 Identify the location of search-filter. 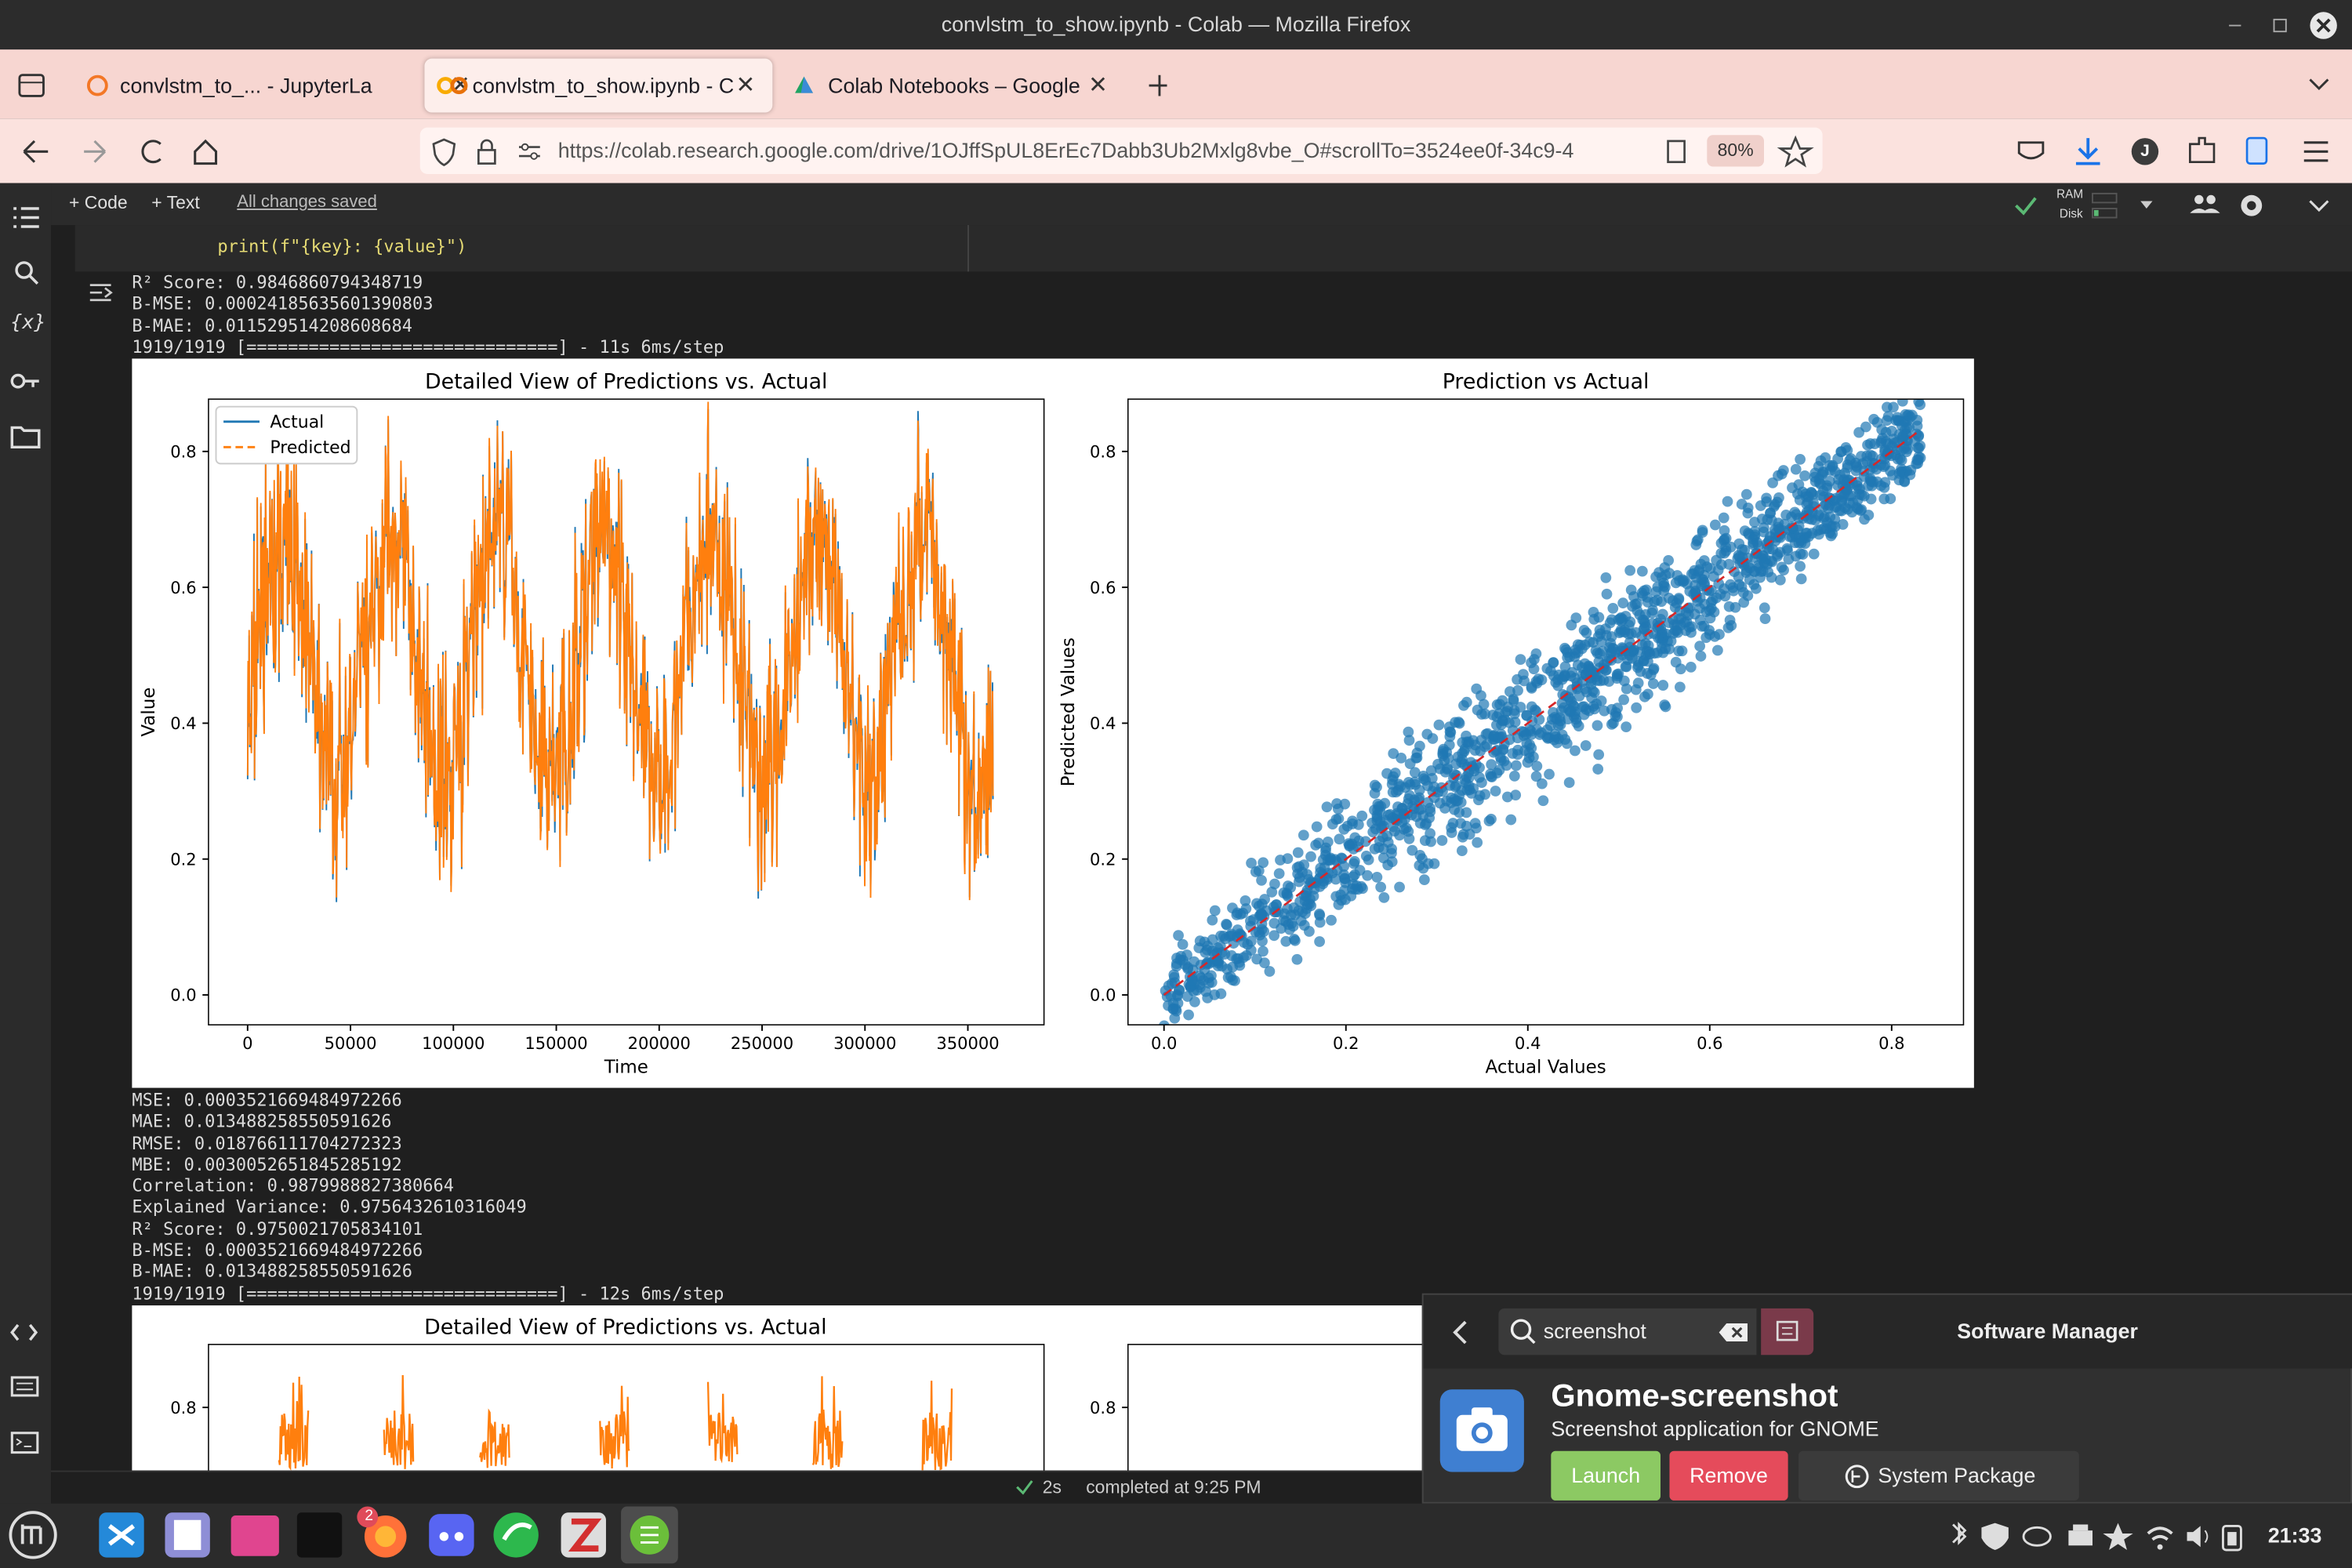
(1788, 1332).